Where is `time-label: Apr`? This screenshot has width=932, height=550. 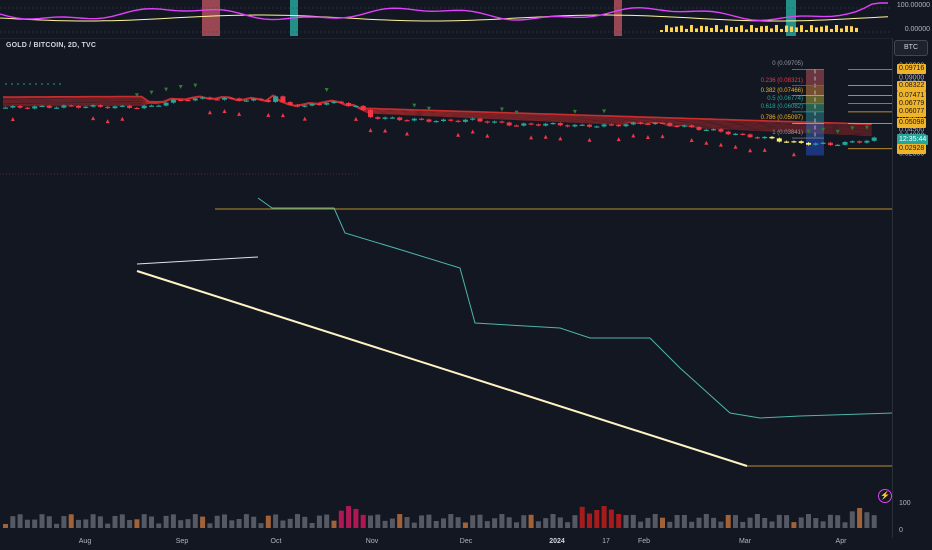
time-label: Apr is located at coordinates (841, 541).